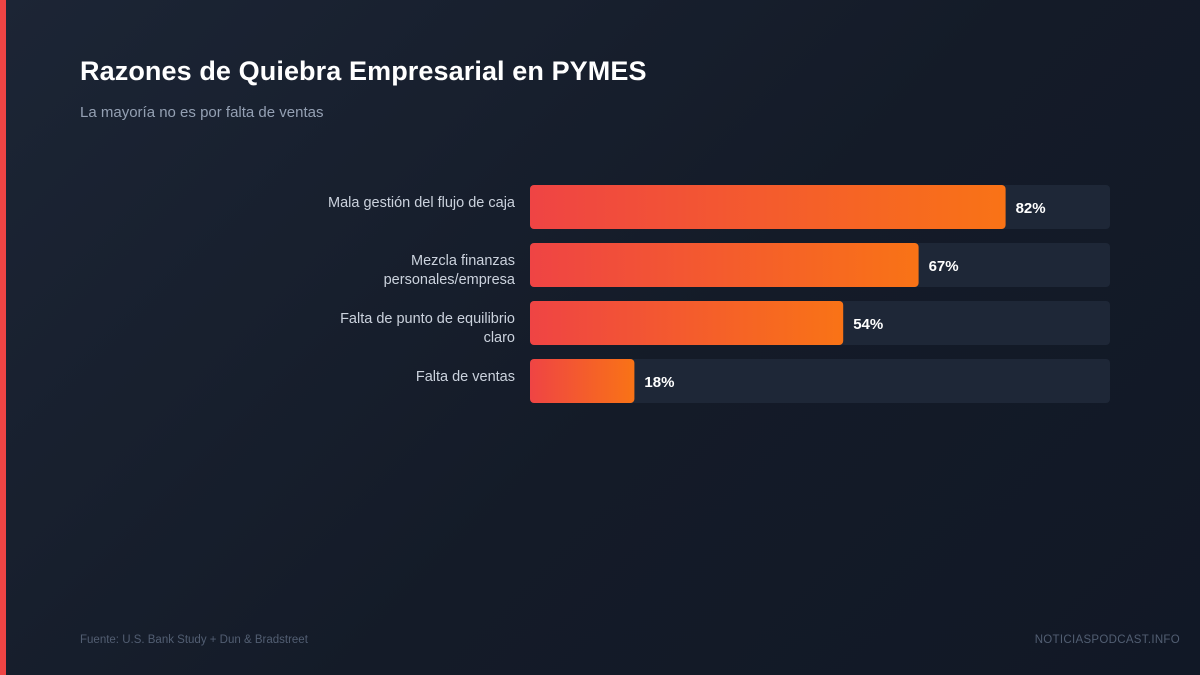  What do you see at coordinates (202, 112) in the screenshot?
I see `chart-subtitle: La mayoría no es por falta de ventas` at bounding box center [202, 112].